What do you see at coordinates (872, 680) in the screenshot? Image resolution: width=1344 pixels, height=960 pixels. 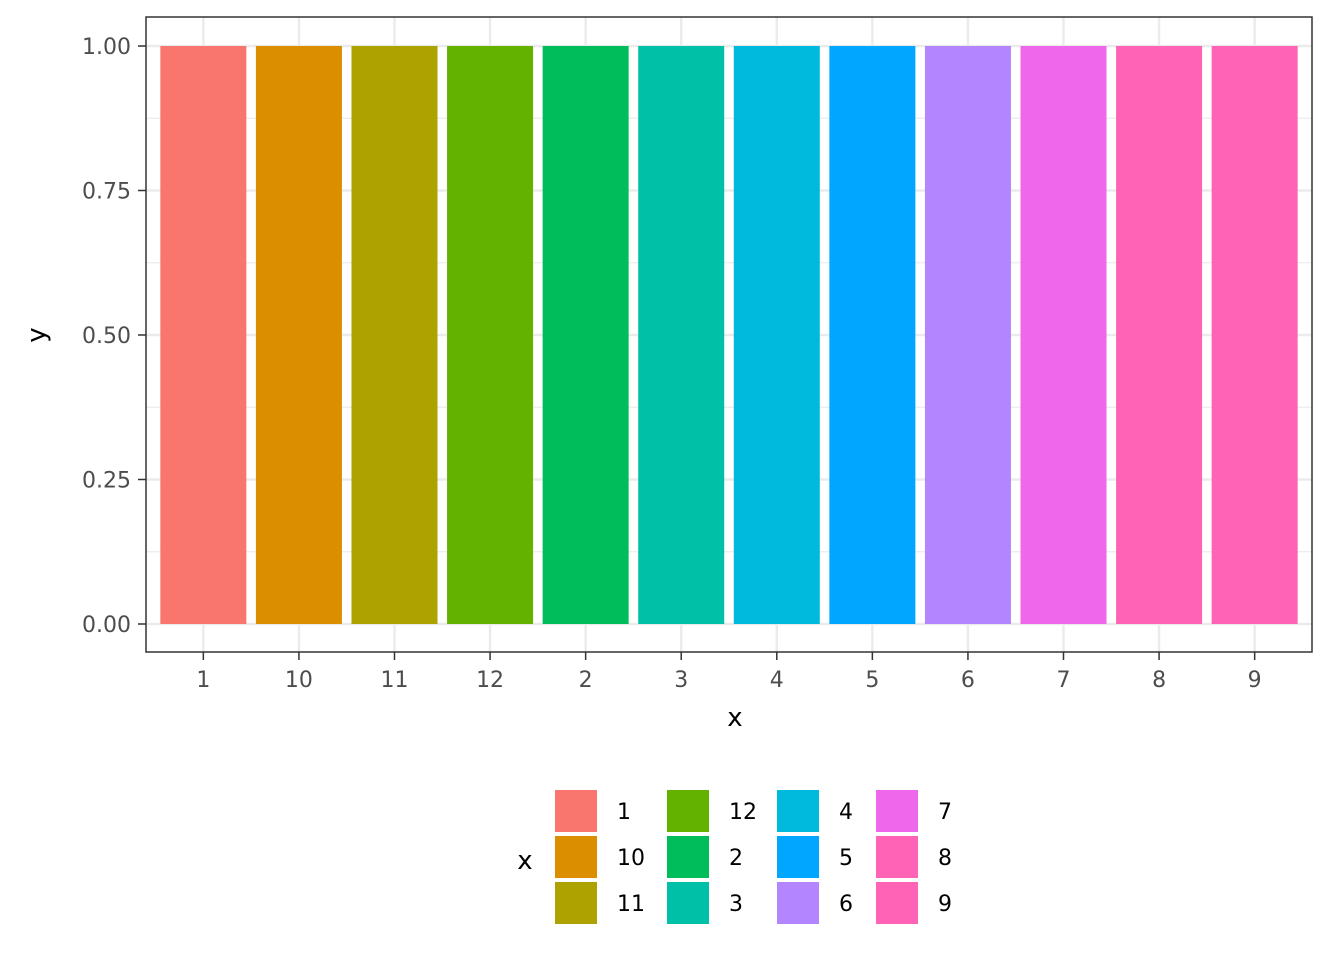 I see `x-tick-label: 5` at bounding box center [872, 680].